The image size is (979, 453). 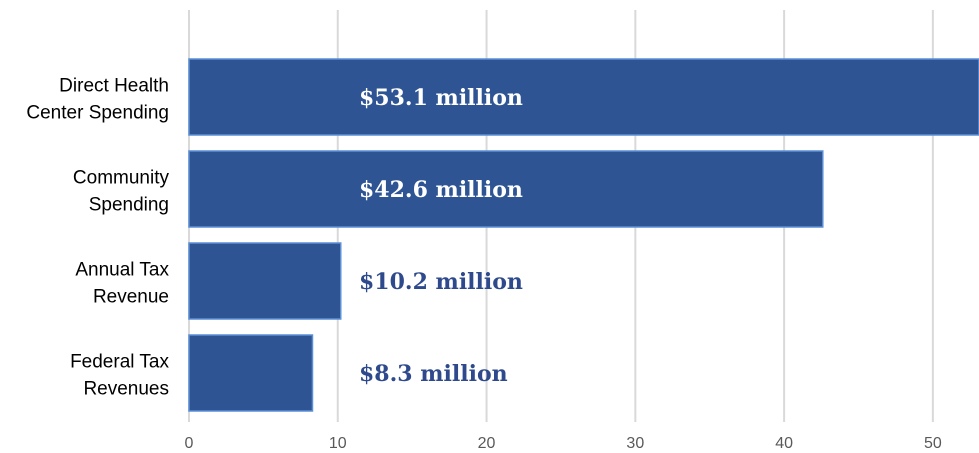 What do you see at coordinates (784, 443) in the screenshot?
I see `x-tick-label: 40` at bounding box center [784, 443].